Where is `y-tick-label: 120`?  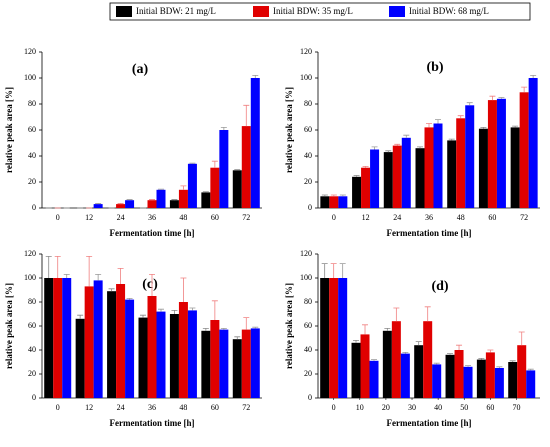
y-tick-label: 120 is located at coordinates (30, 253).